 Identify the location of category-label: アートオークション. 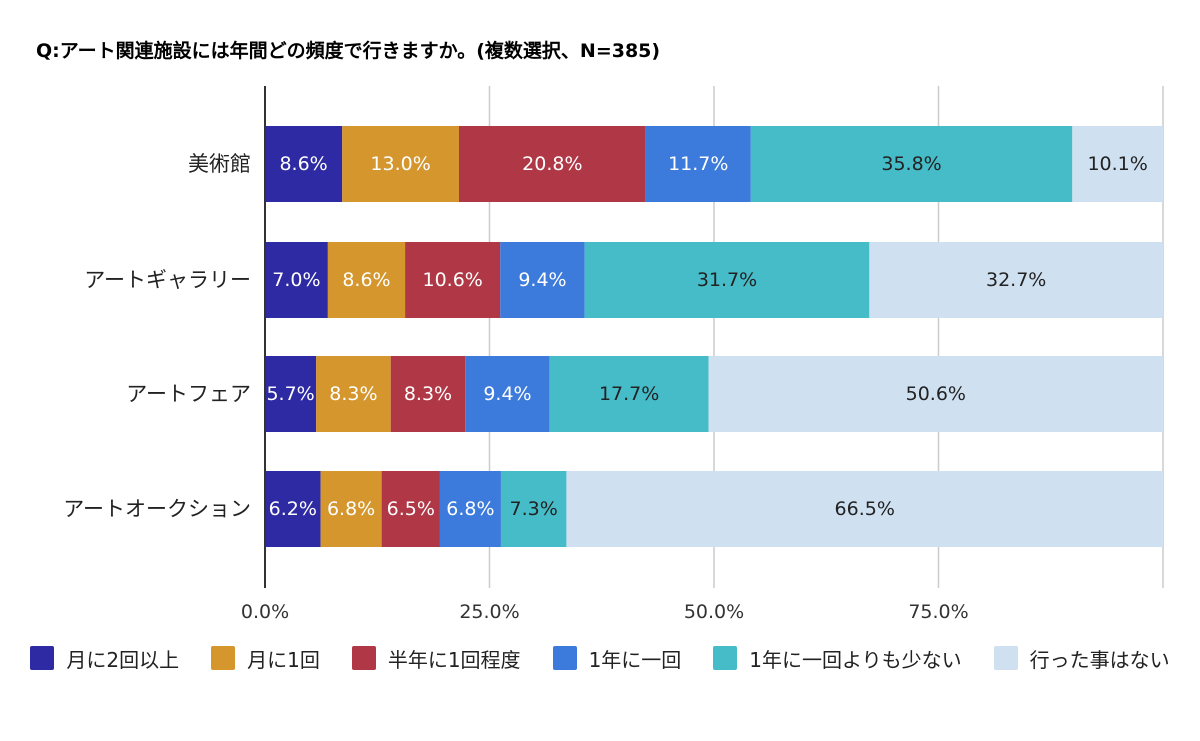
(157, 509).